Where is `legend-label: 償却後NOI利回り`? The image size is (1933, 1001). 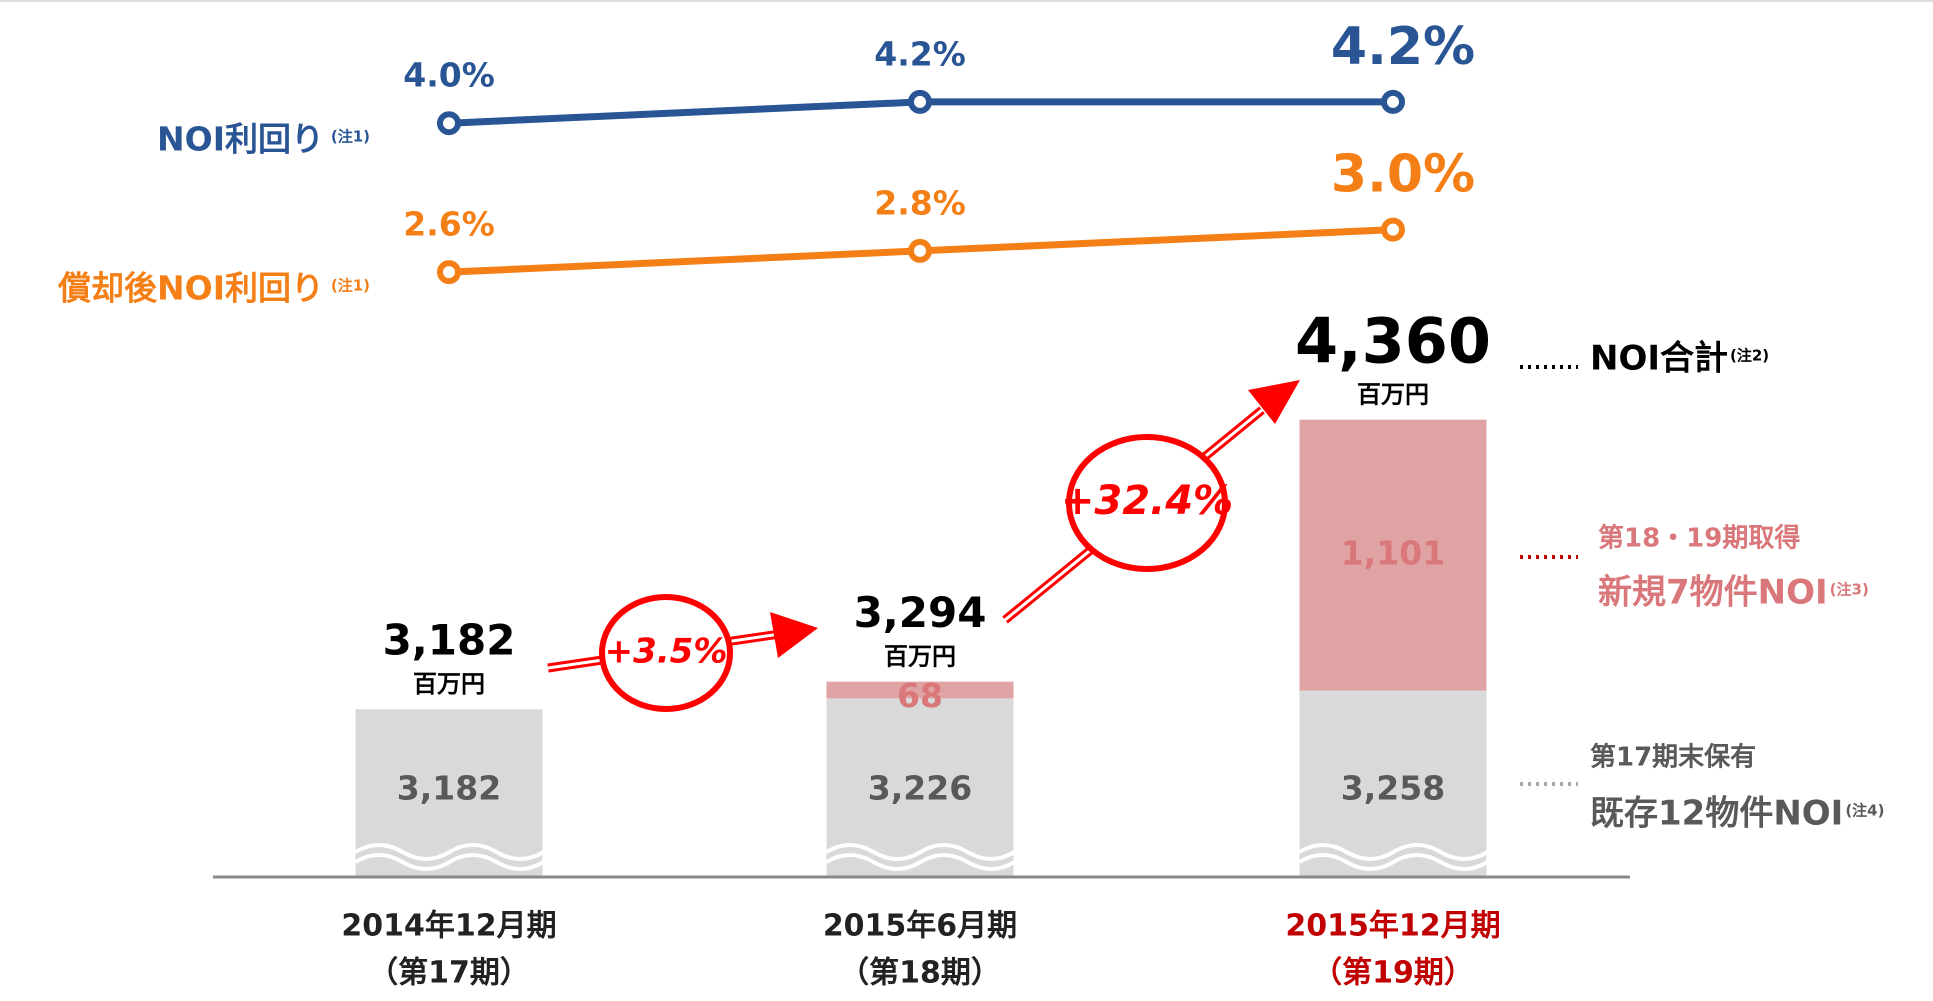 legend-label: 償却後NOI利回り is located at coordinates (190, 288).